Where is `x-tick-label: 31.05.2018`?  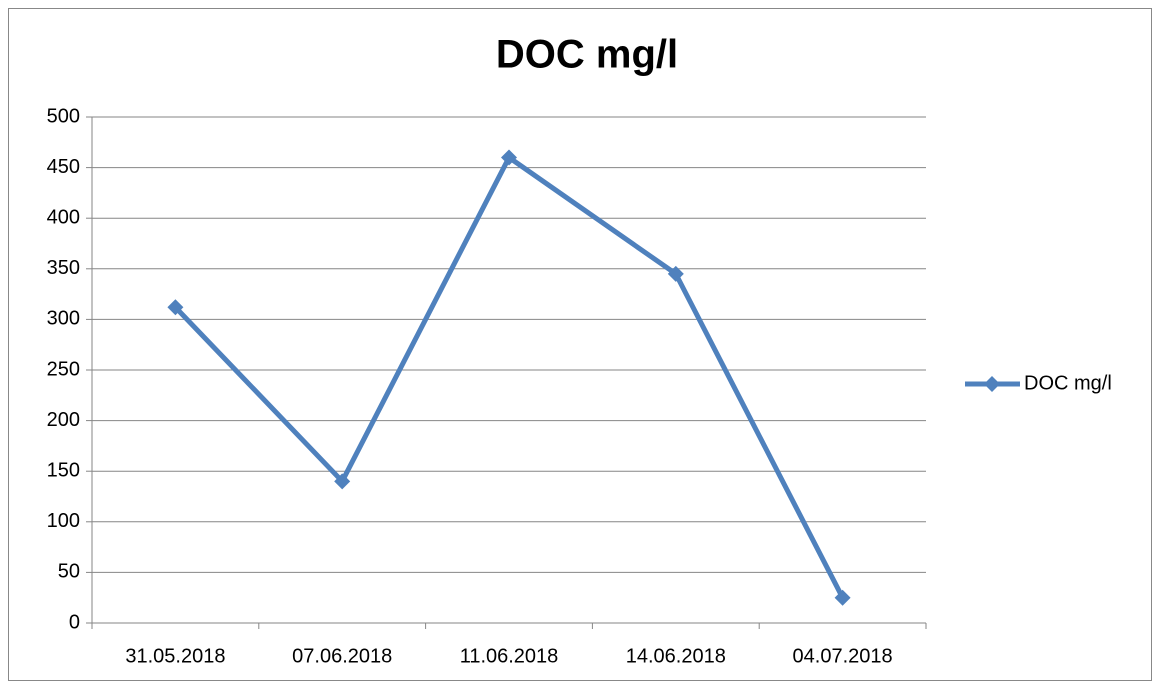 x-tick-label: 31.05.2018 is located at coordinates (175, 656).